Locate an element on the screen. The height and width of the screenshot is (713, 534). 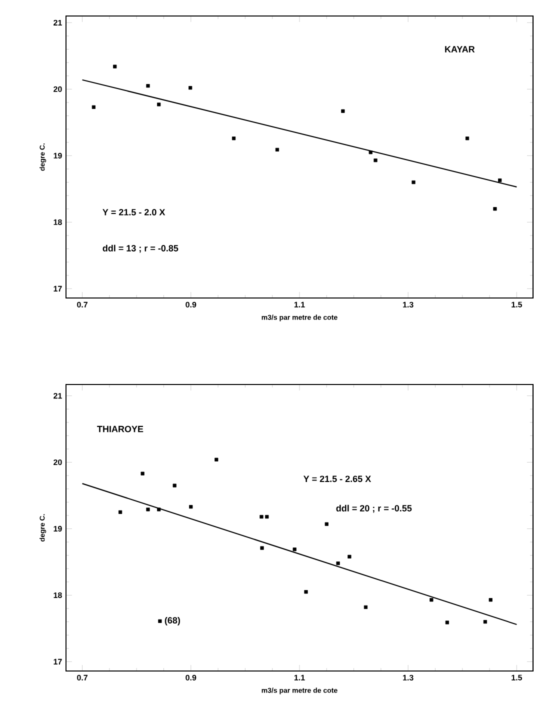
annotation: ddl = 20 ; r = -0.55 is located at coordinates (374, 508).